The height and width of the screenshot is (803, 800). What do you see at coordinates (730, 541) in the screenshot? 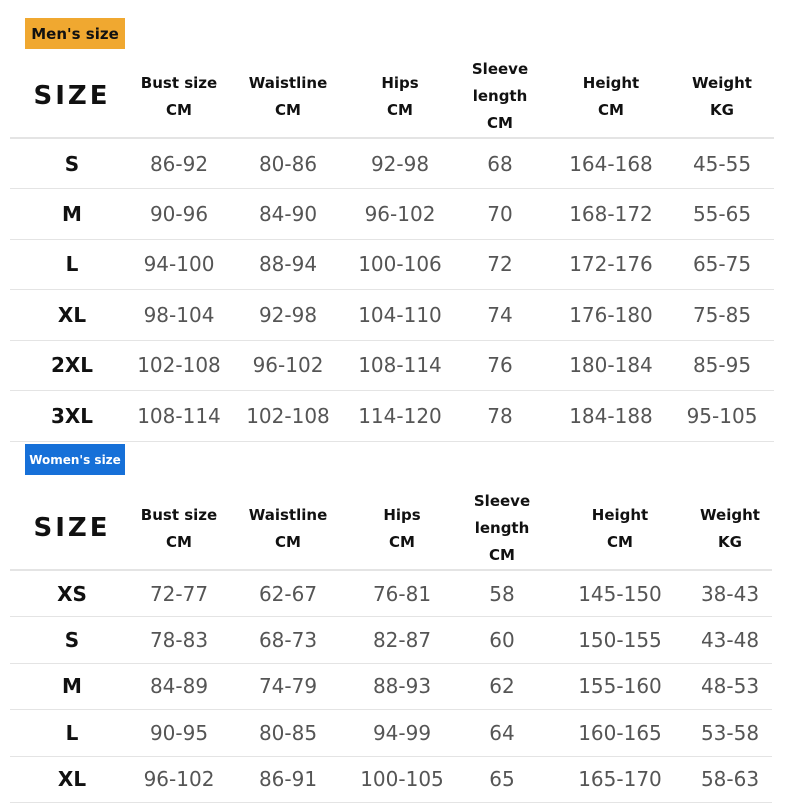
I see `column-unit: KG` at bounding box center [730, 541].